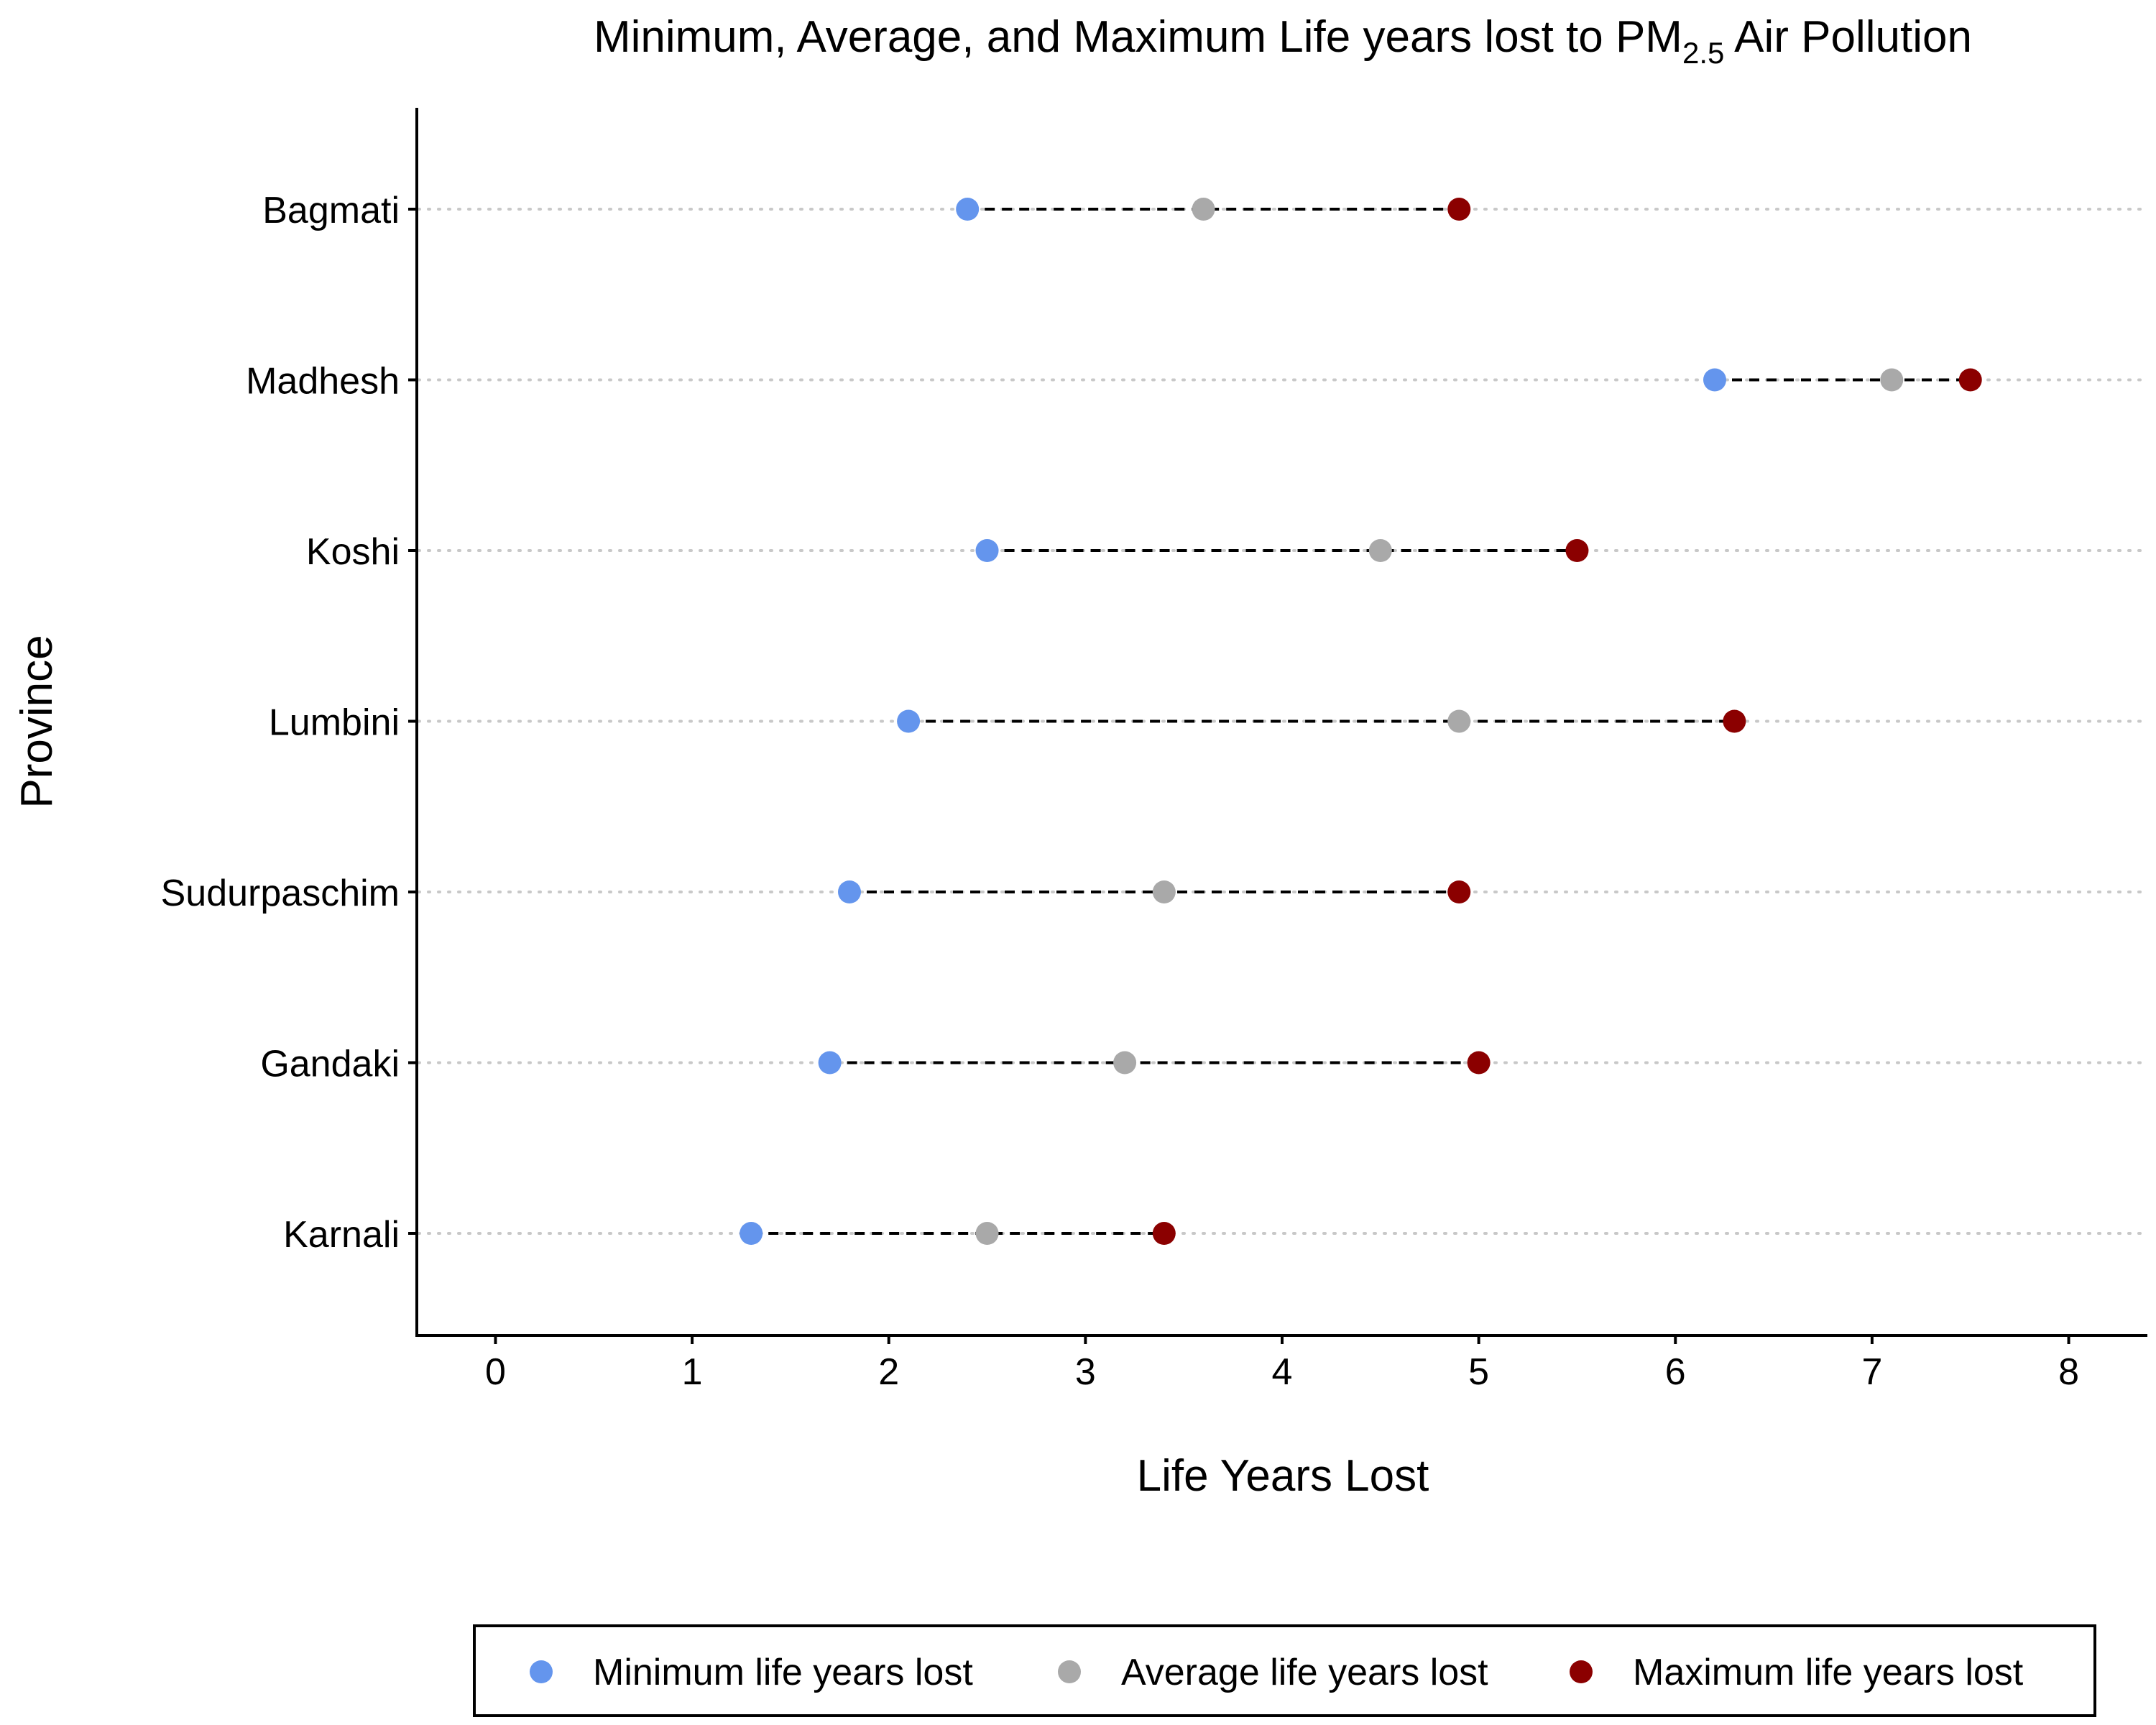  I want to click on chart-title-suffix: Air Pollution, so click(1848, 37).